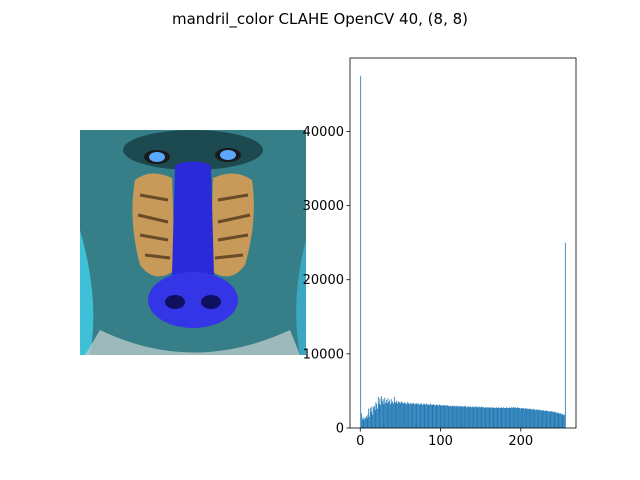 The height and width of the screenshot is (480, 640). What do you see at coordinates (323, 206) in the screenshot?
I see `y-tick-label: 30000` at bounding box center [323, 206].